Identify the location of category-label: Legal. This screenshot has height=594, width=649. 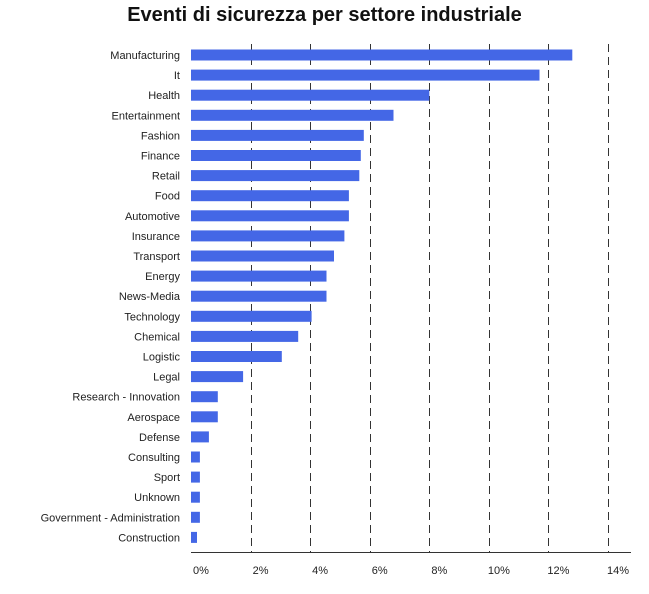
(166, 378).